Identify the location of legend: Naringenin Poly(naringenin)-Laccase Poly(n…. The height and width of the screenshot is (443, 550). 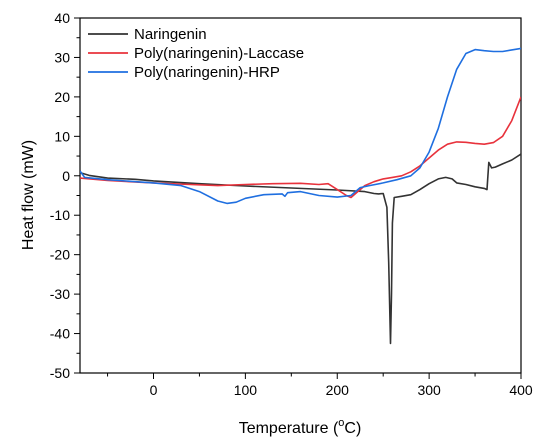
(196, 53).